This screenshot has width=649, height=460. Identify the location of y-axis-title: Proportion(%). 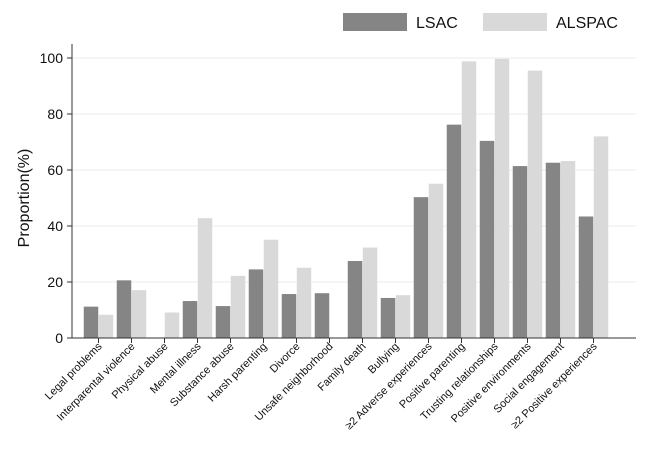
(24, 198).